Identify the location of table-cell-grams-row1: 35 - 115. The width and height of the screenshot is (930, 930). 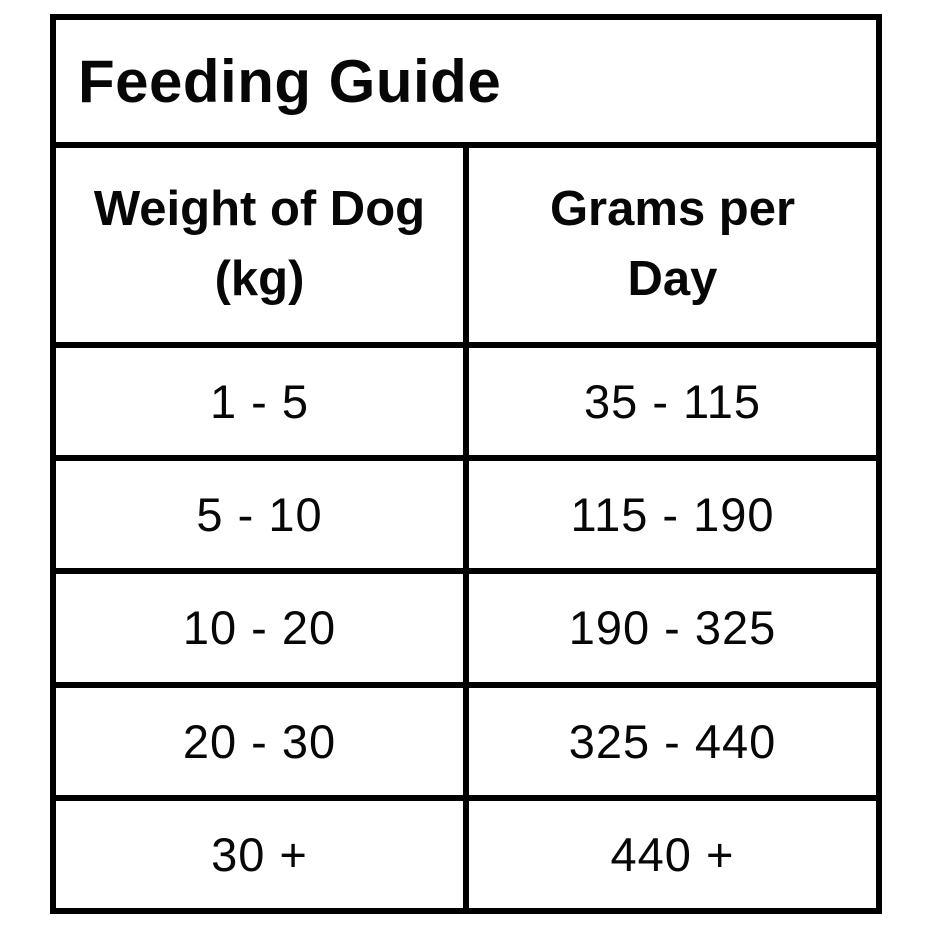
(672, 402).